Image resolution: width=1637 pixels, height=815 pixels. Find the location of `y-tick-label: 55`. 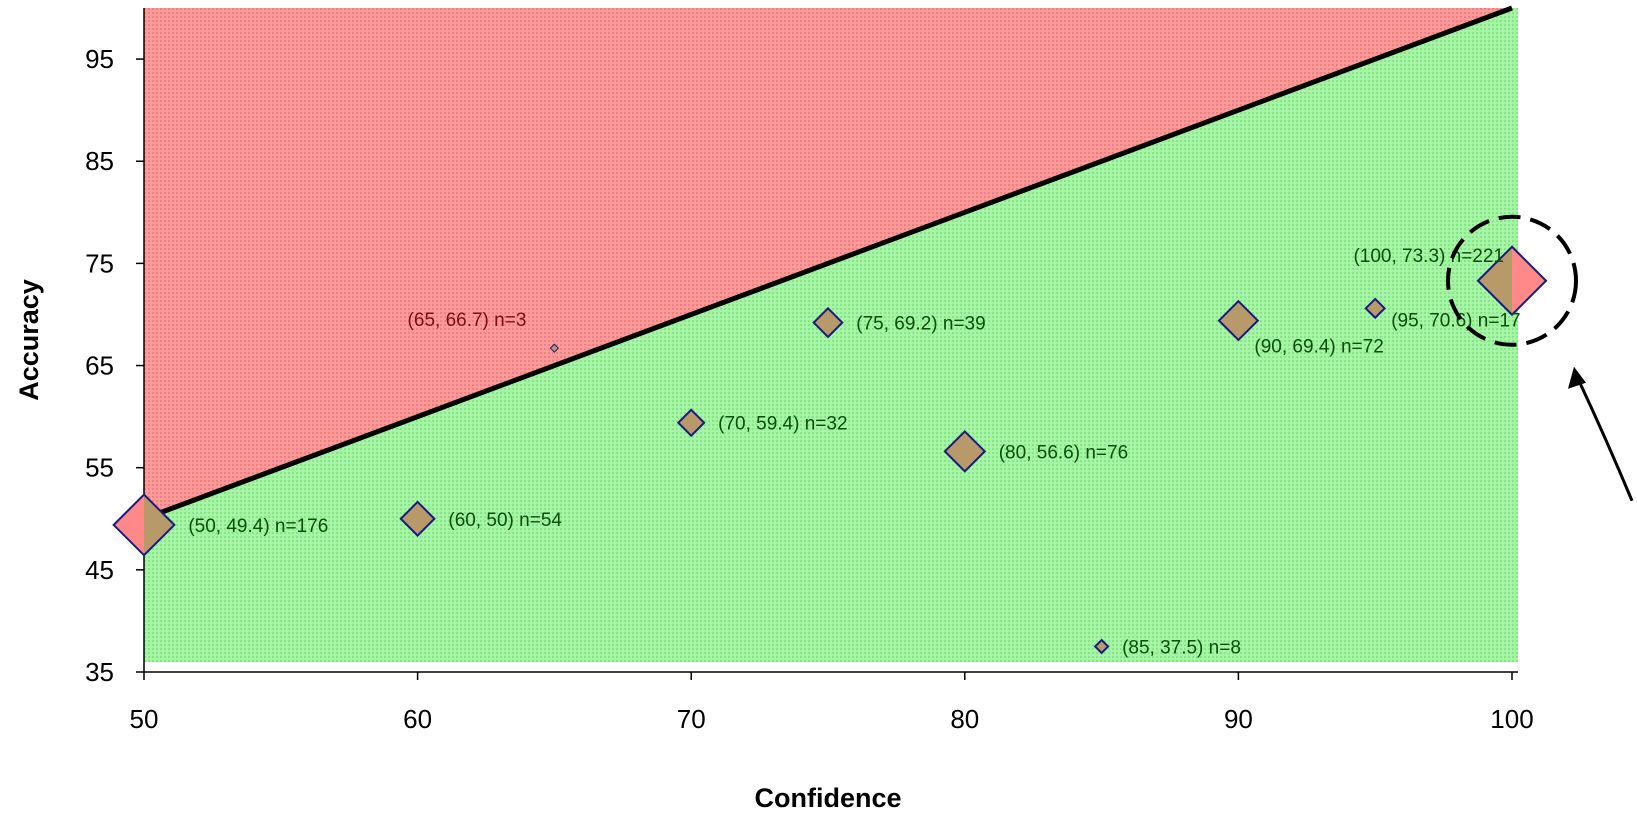

y-tick-label: 55 is located at coordinates (99, 468).